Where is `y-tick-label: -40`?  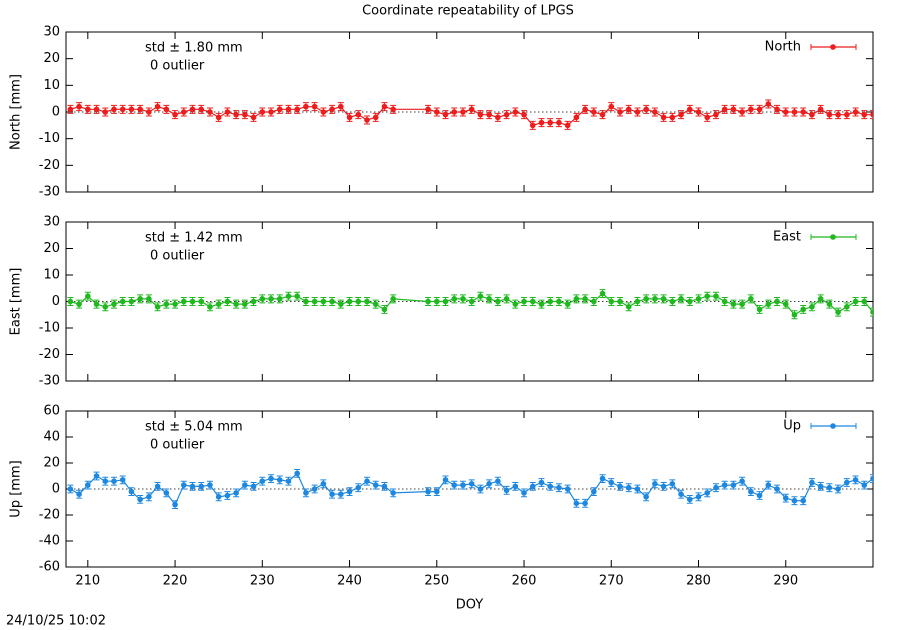
y-tick-label: -40 is located at coordinates (49, 541).